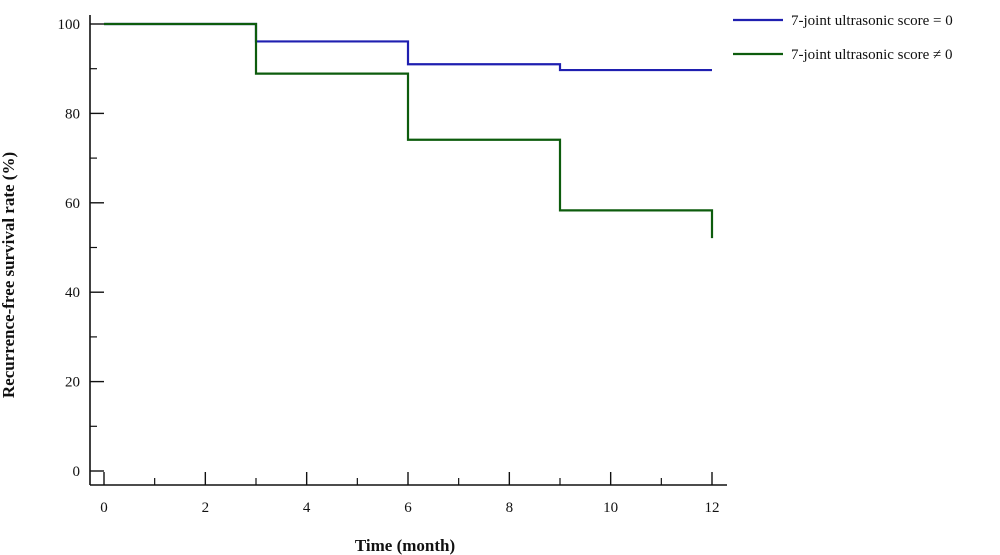 Image resolution: width=1000 pixels, height=555 pixels. I want to click on legend-label-1: 7-joint ultrasonic score = 0, so click(872, 21).